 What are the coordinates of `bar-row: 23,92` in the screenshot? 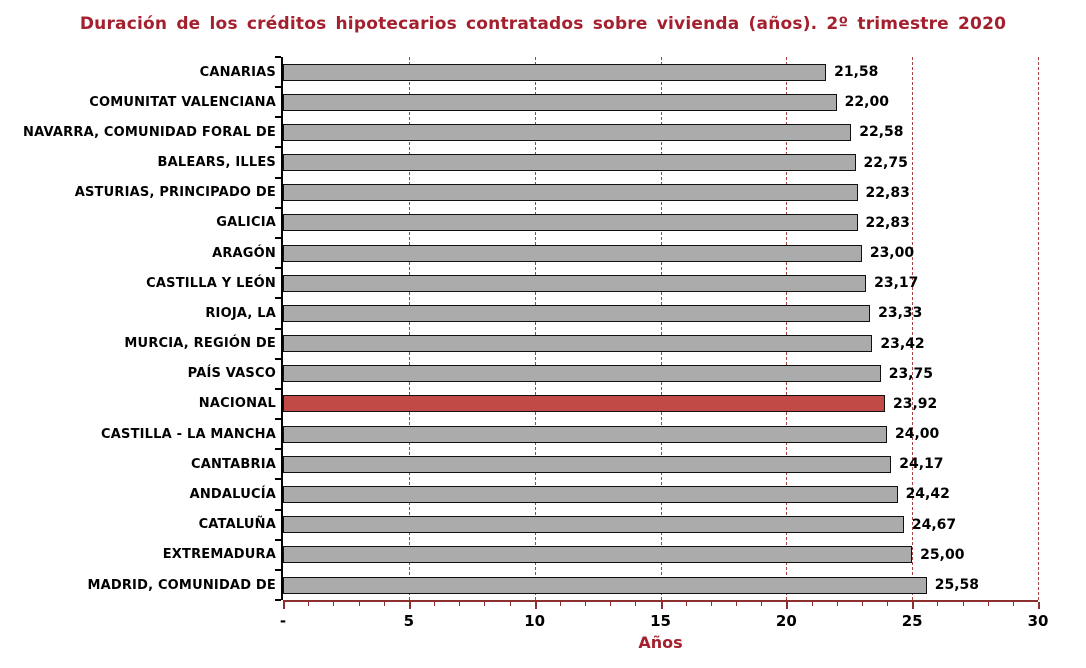 It's located at (660, 404).